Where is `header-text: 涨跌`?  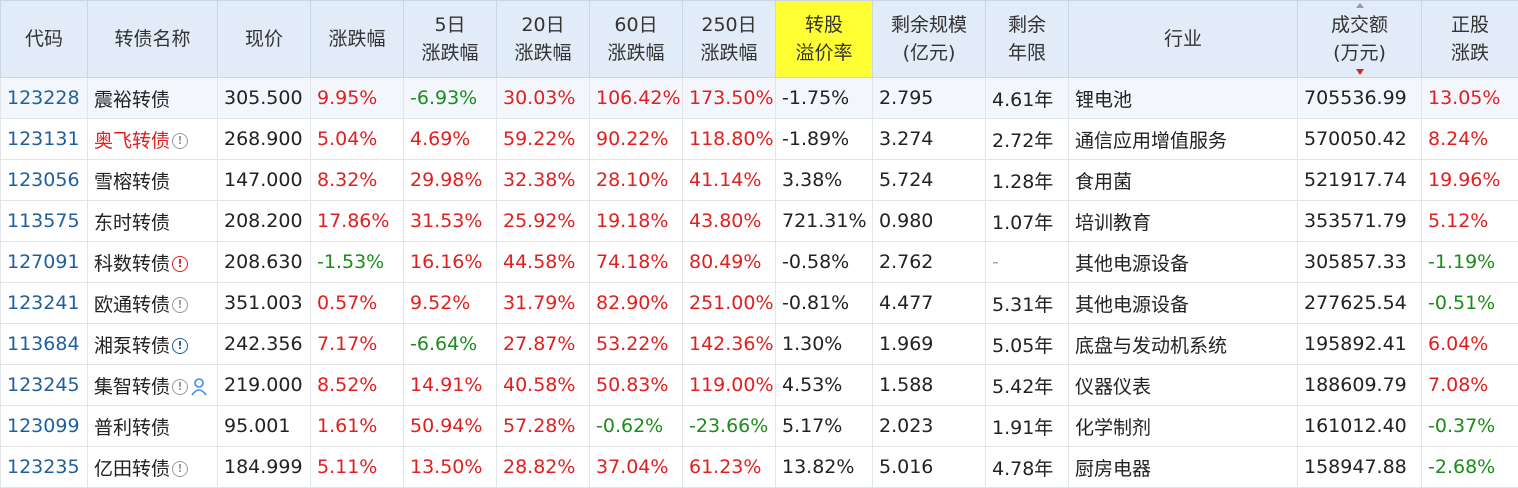 header-text: 涨跌 is located at coordinates (1469, 53).